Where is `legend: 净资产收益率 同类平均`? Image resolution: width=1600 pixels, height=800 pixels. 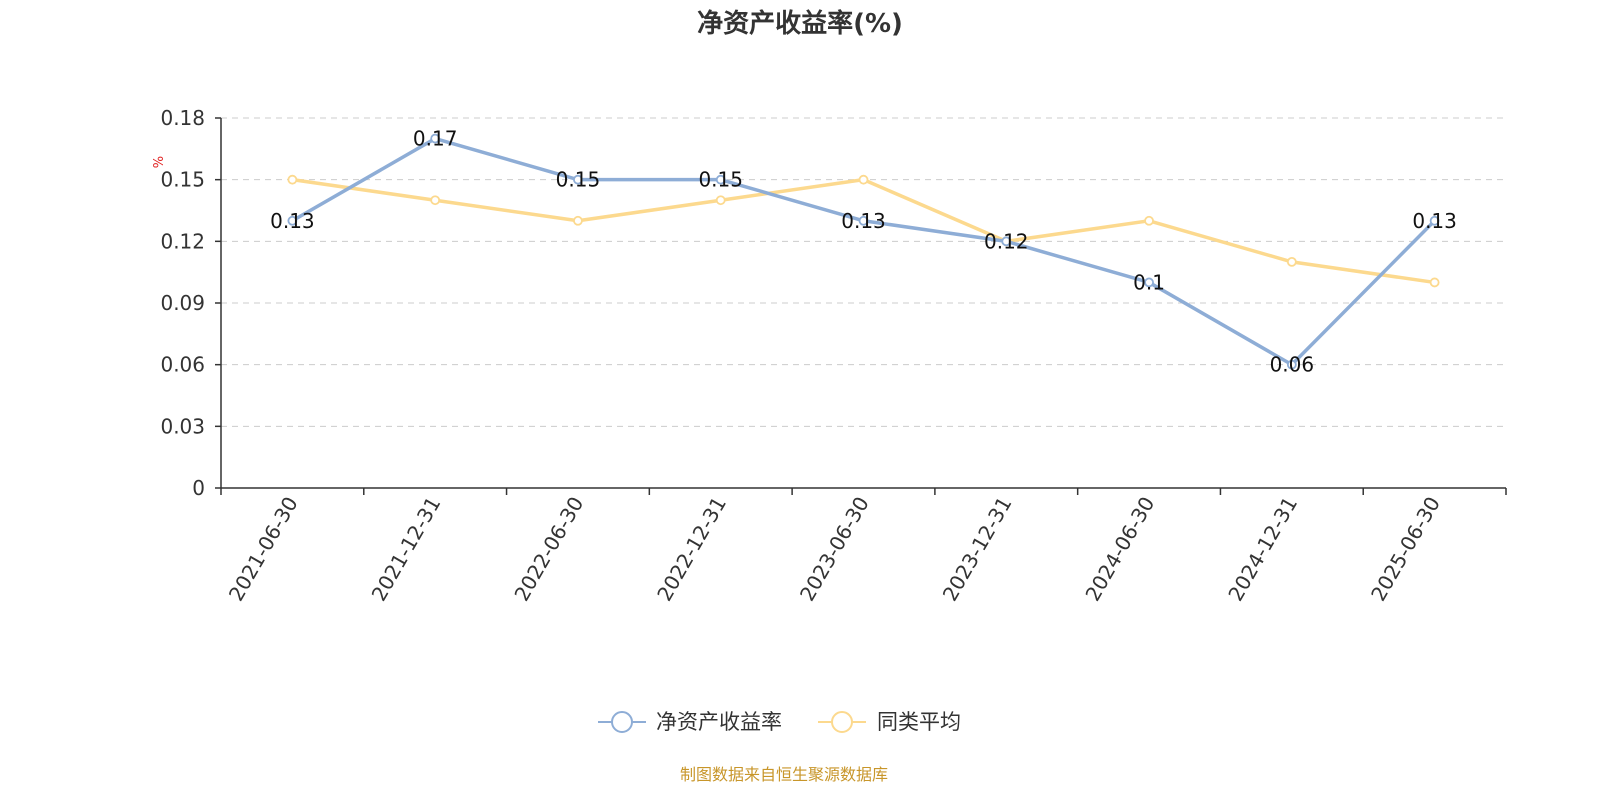
legend: 净资产收益率 同类平均 is located at coordinates (779, 722).